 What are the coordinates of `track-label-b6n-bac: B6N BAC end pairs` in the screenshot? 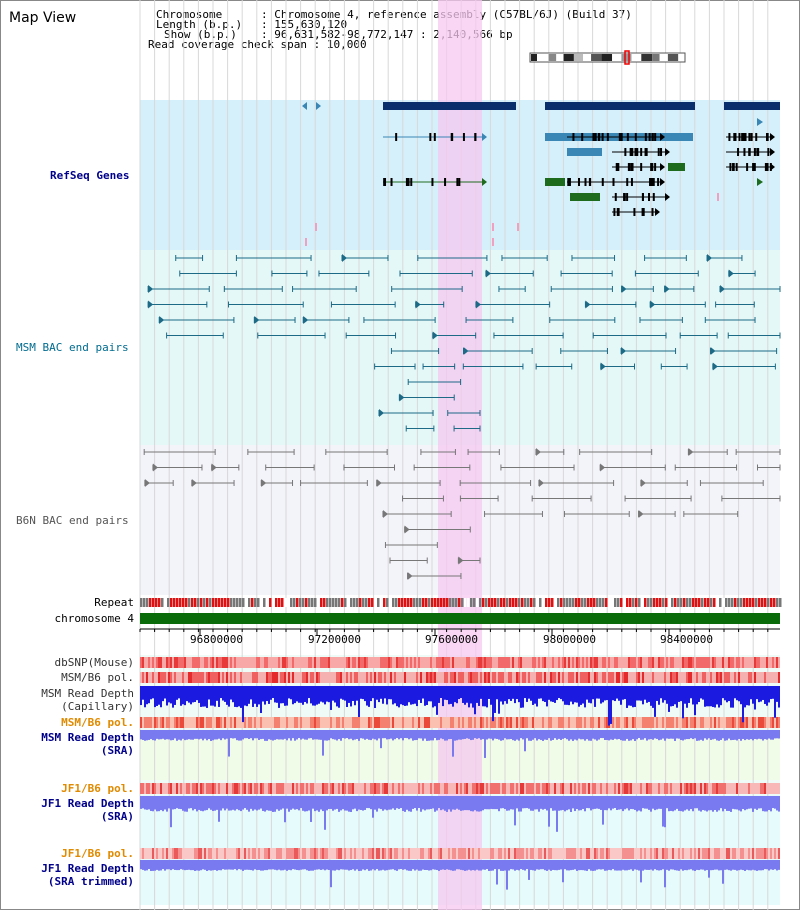 It's located at (72, 520).